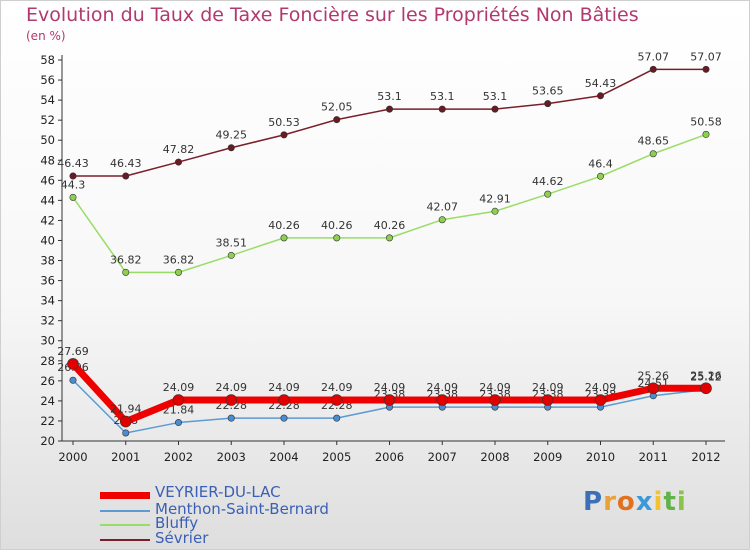 Image resolution: width=750 pixels, height=550 pixels. Describe the element at coordinates (47, 220) in the screenshot. I see `y-tick-label: 42` at that location.